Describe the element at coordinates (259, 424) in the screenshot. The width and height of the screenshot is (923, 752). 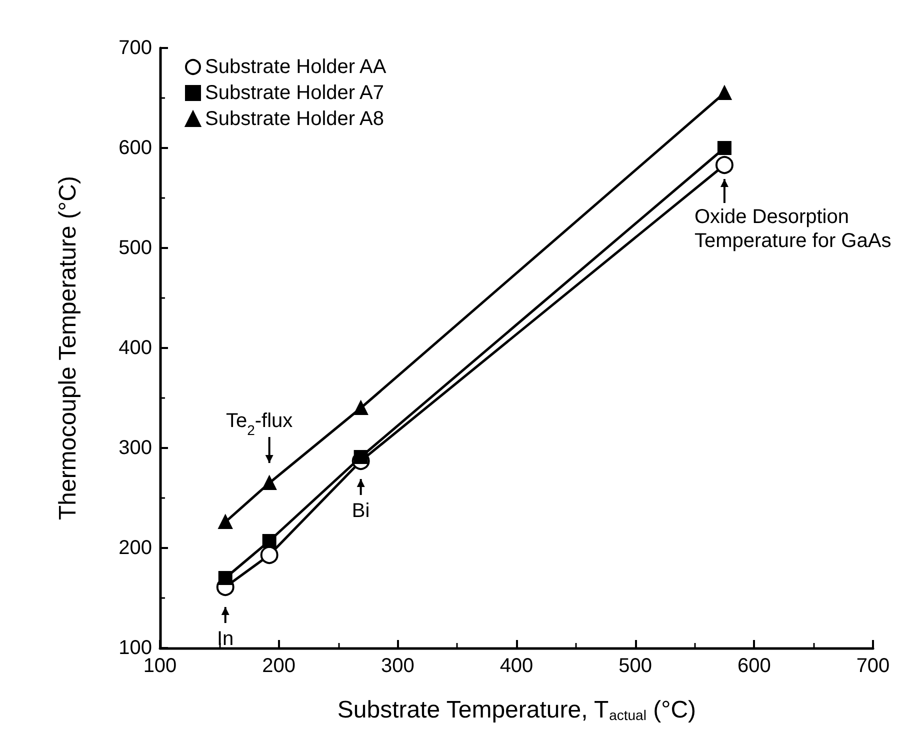
I see `annotation: Te$_{2}$-flux` at that location.